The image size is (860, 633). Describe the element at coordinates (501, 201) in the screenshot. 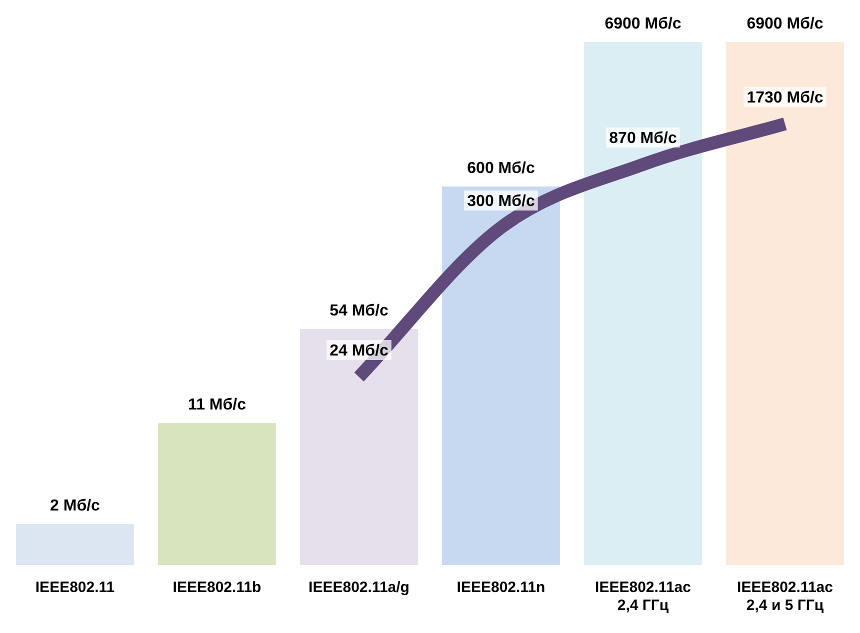

I see `data-label: 300 Мб/с` at that location.